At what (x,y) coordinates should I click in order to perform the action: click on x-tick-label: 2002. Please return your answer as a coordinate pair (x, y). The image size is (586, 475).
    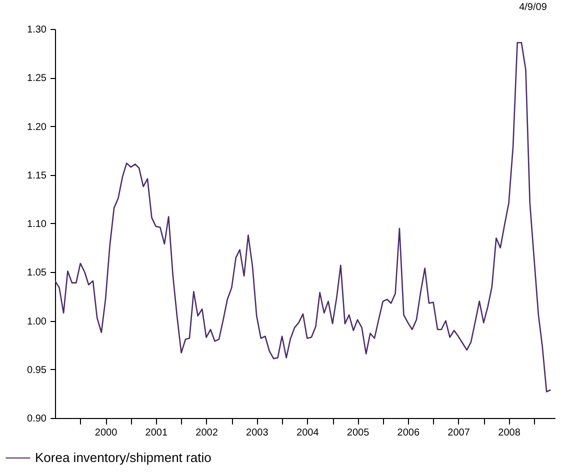
    Looking at the image, I should click on (207, 433).